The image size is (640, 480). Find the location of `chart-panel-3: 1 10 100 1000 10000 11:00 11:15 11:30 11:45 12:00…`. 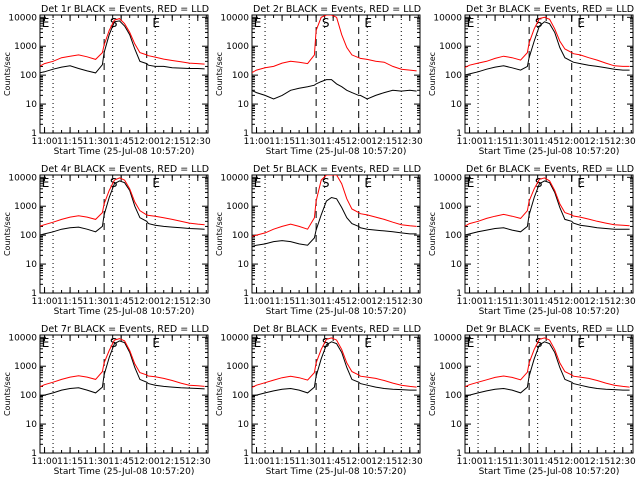

chart-panel-3: 1 10 100 1000 10000 11:00 11:15 11:30 11:45 12:00… is located at coordinates (532, 80).